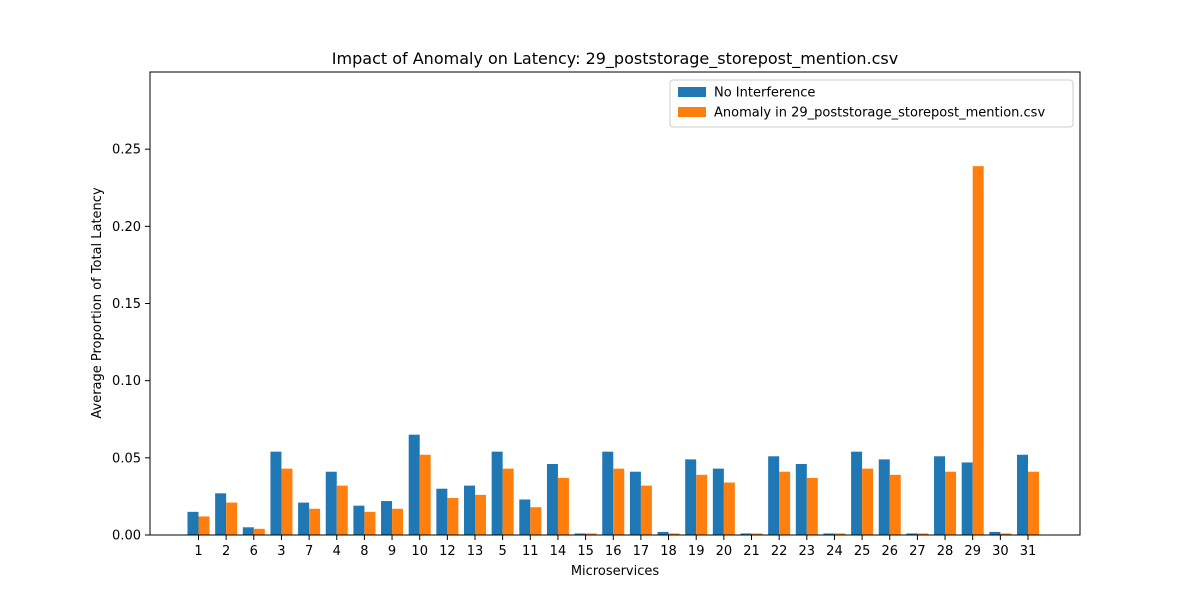 The width and height of the screenshot is (1200, 600). I want to click on x-tick-label: 6, so click(254, 551).